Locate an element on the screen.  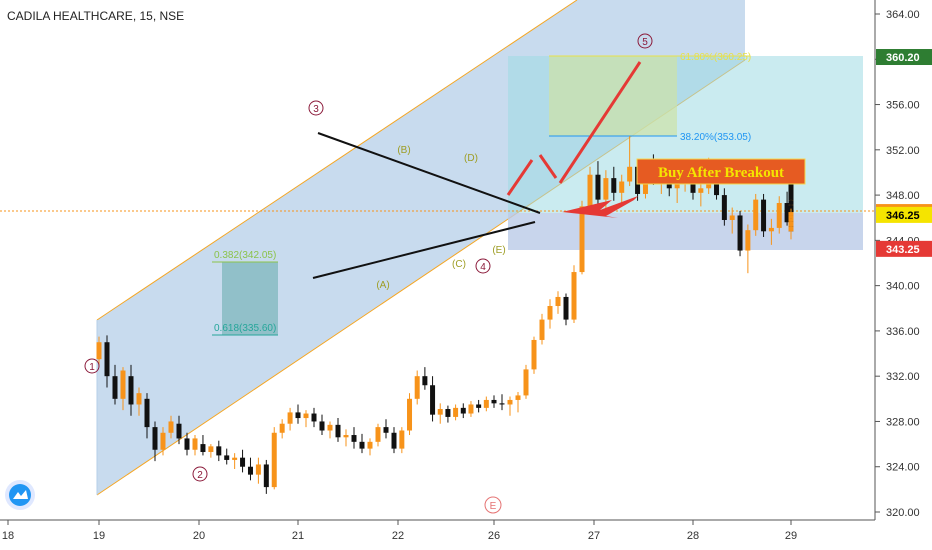
wave-2-marker: 2 is located at coordinates (200, 474).